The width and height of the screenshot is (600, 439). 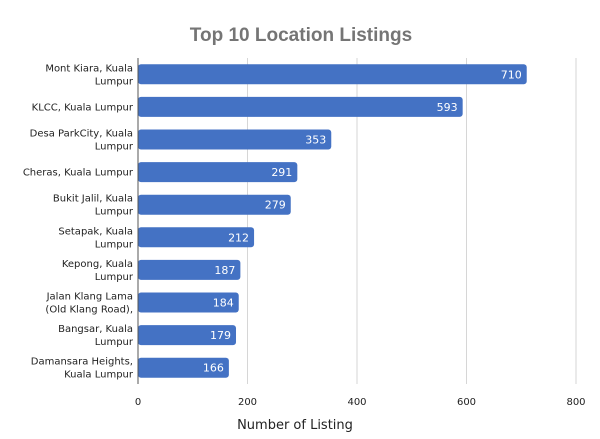 What do you see at coordinates (82, 362) in the screenshot?
I see `category-label-10-line-1: Damansara Heights,` at bounding box center [82, 362].